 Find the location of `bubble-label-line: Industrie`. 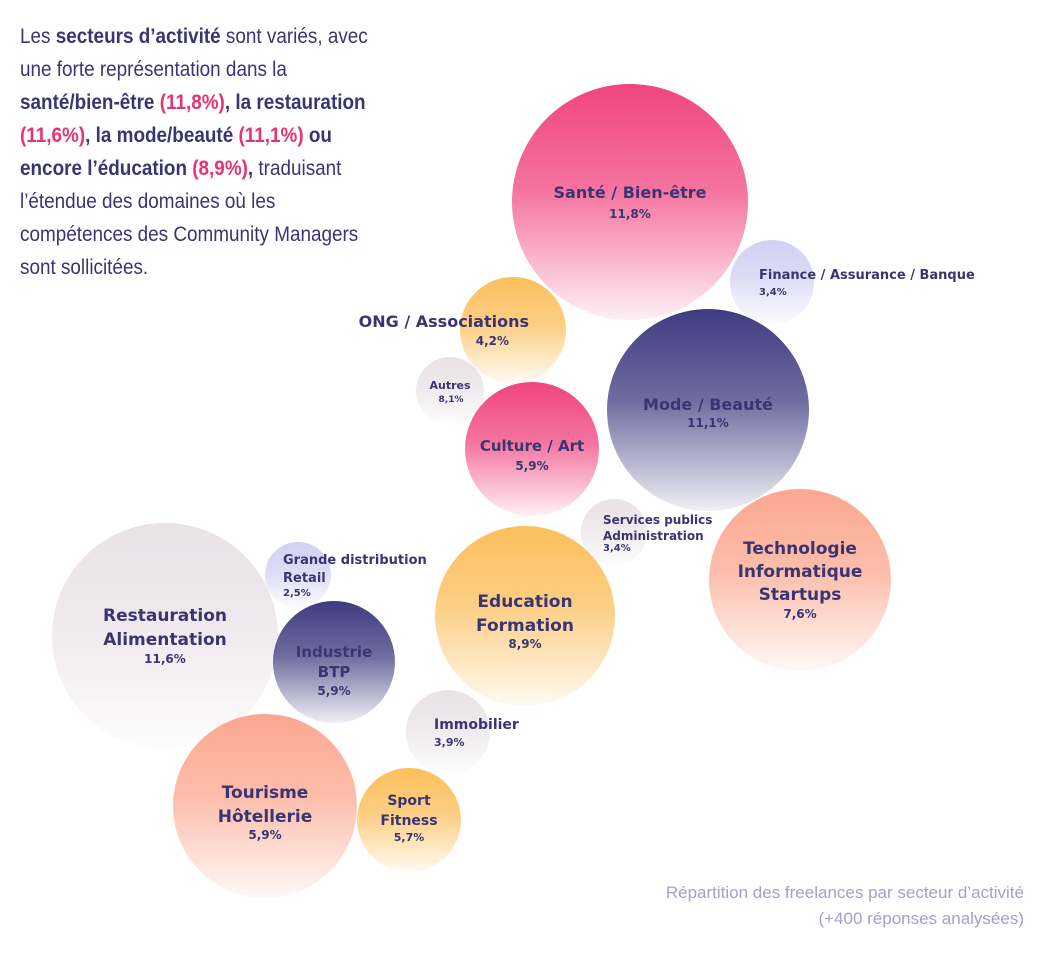

bubble-label-line: Industrie is located at coordinates (334, 652).